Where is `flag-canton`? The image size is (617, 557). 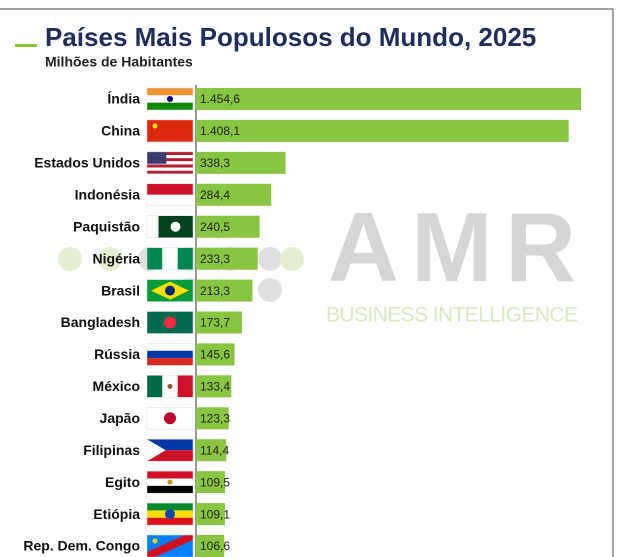
flag-canton is located at coordinates (157, 157).